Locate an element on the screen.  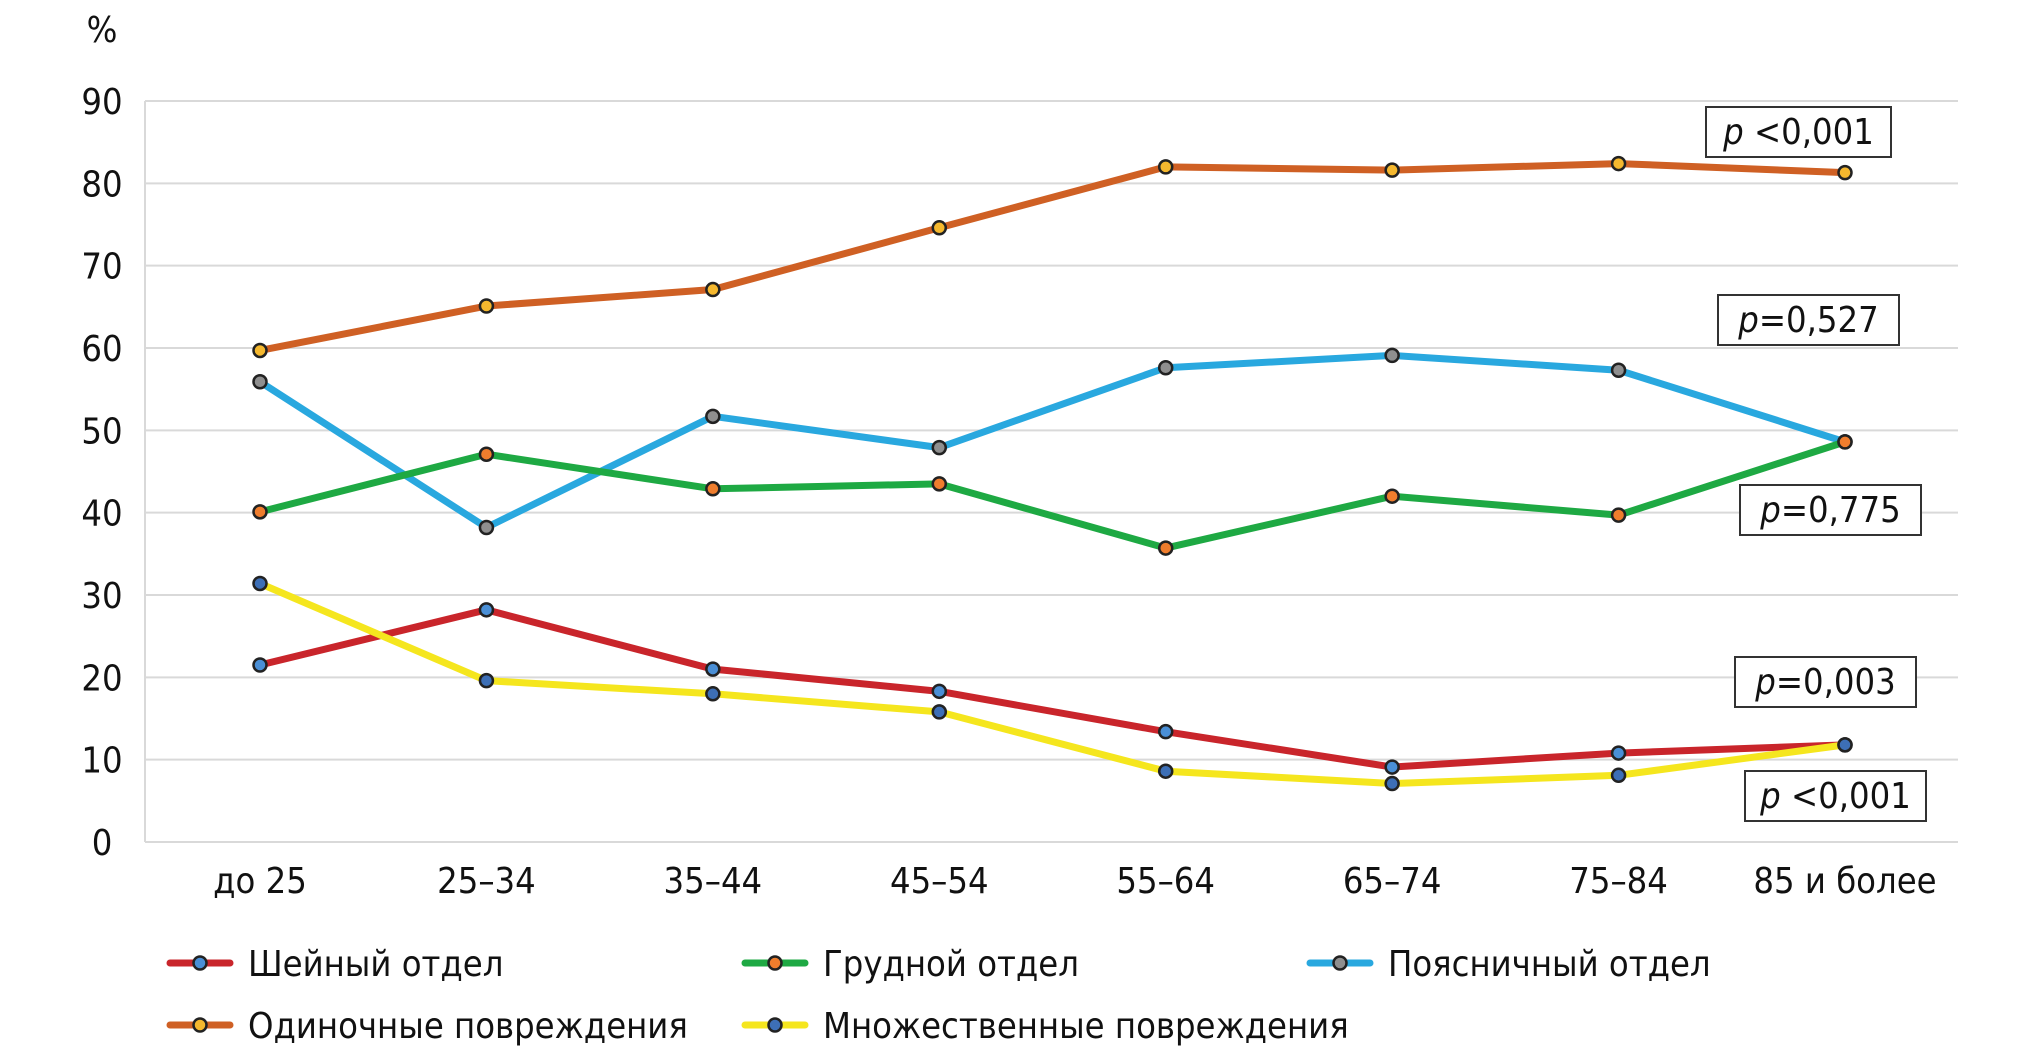
x-tick-label: 75–84 is located at coordinates (1618, 881).